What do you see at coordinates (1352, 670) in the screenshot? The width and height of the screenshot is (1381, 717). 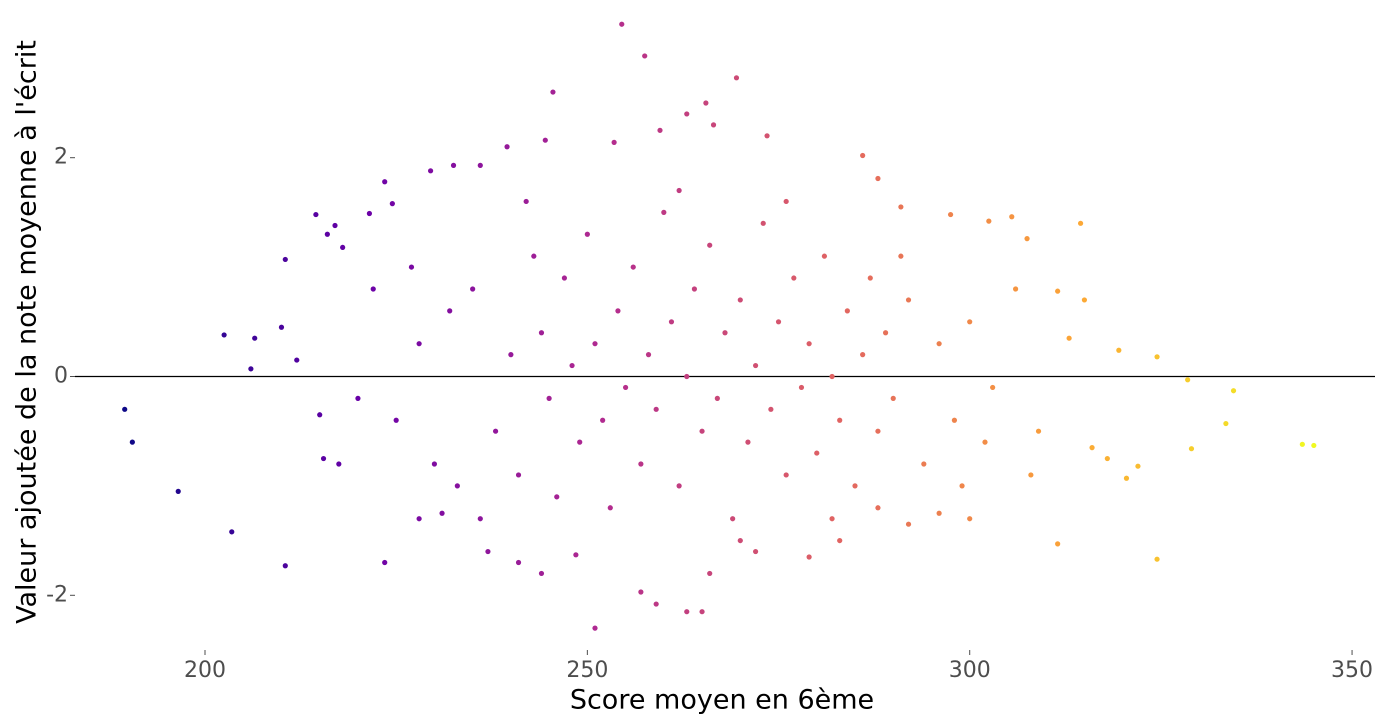 I see `x-tick-label: 350` at bounding box center [1352, 670].